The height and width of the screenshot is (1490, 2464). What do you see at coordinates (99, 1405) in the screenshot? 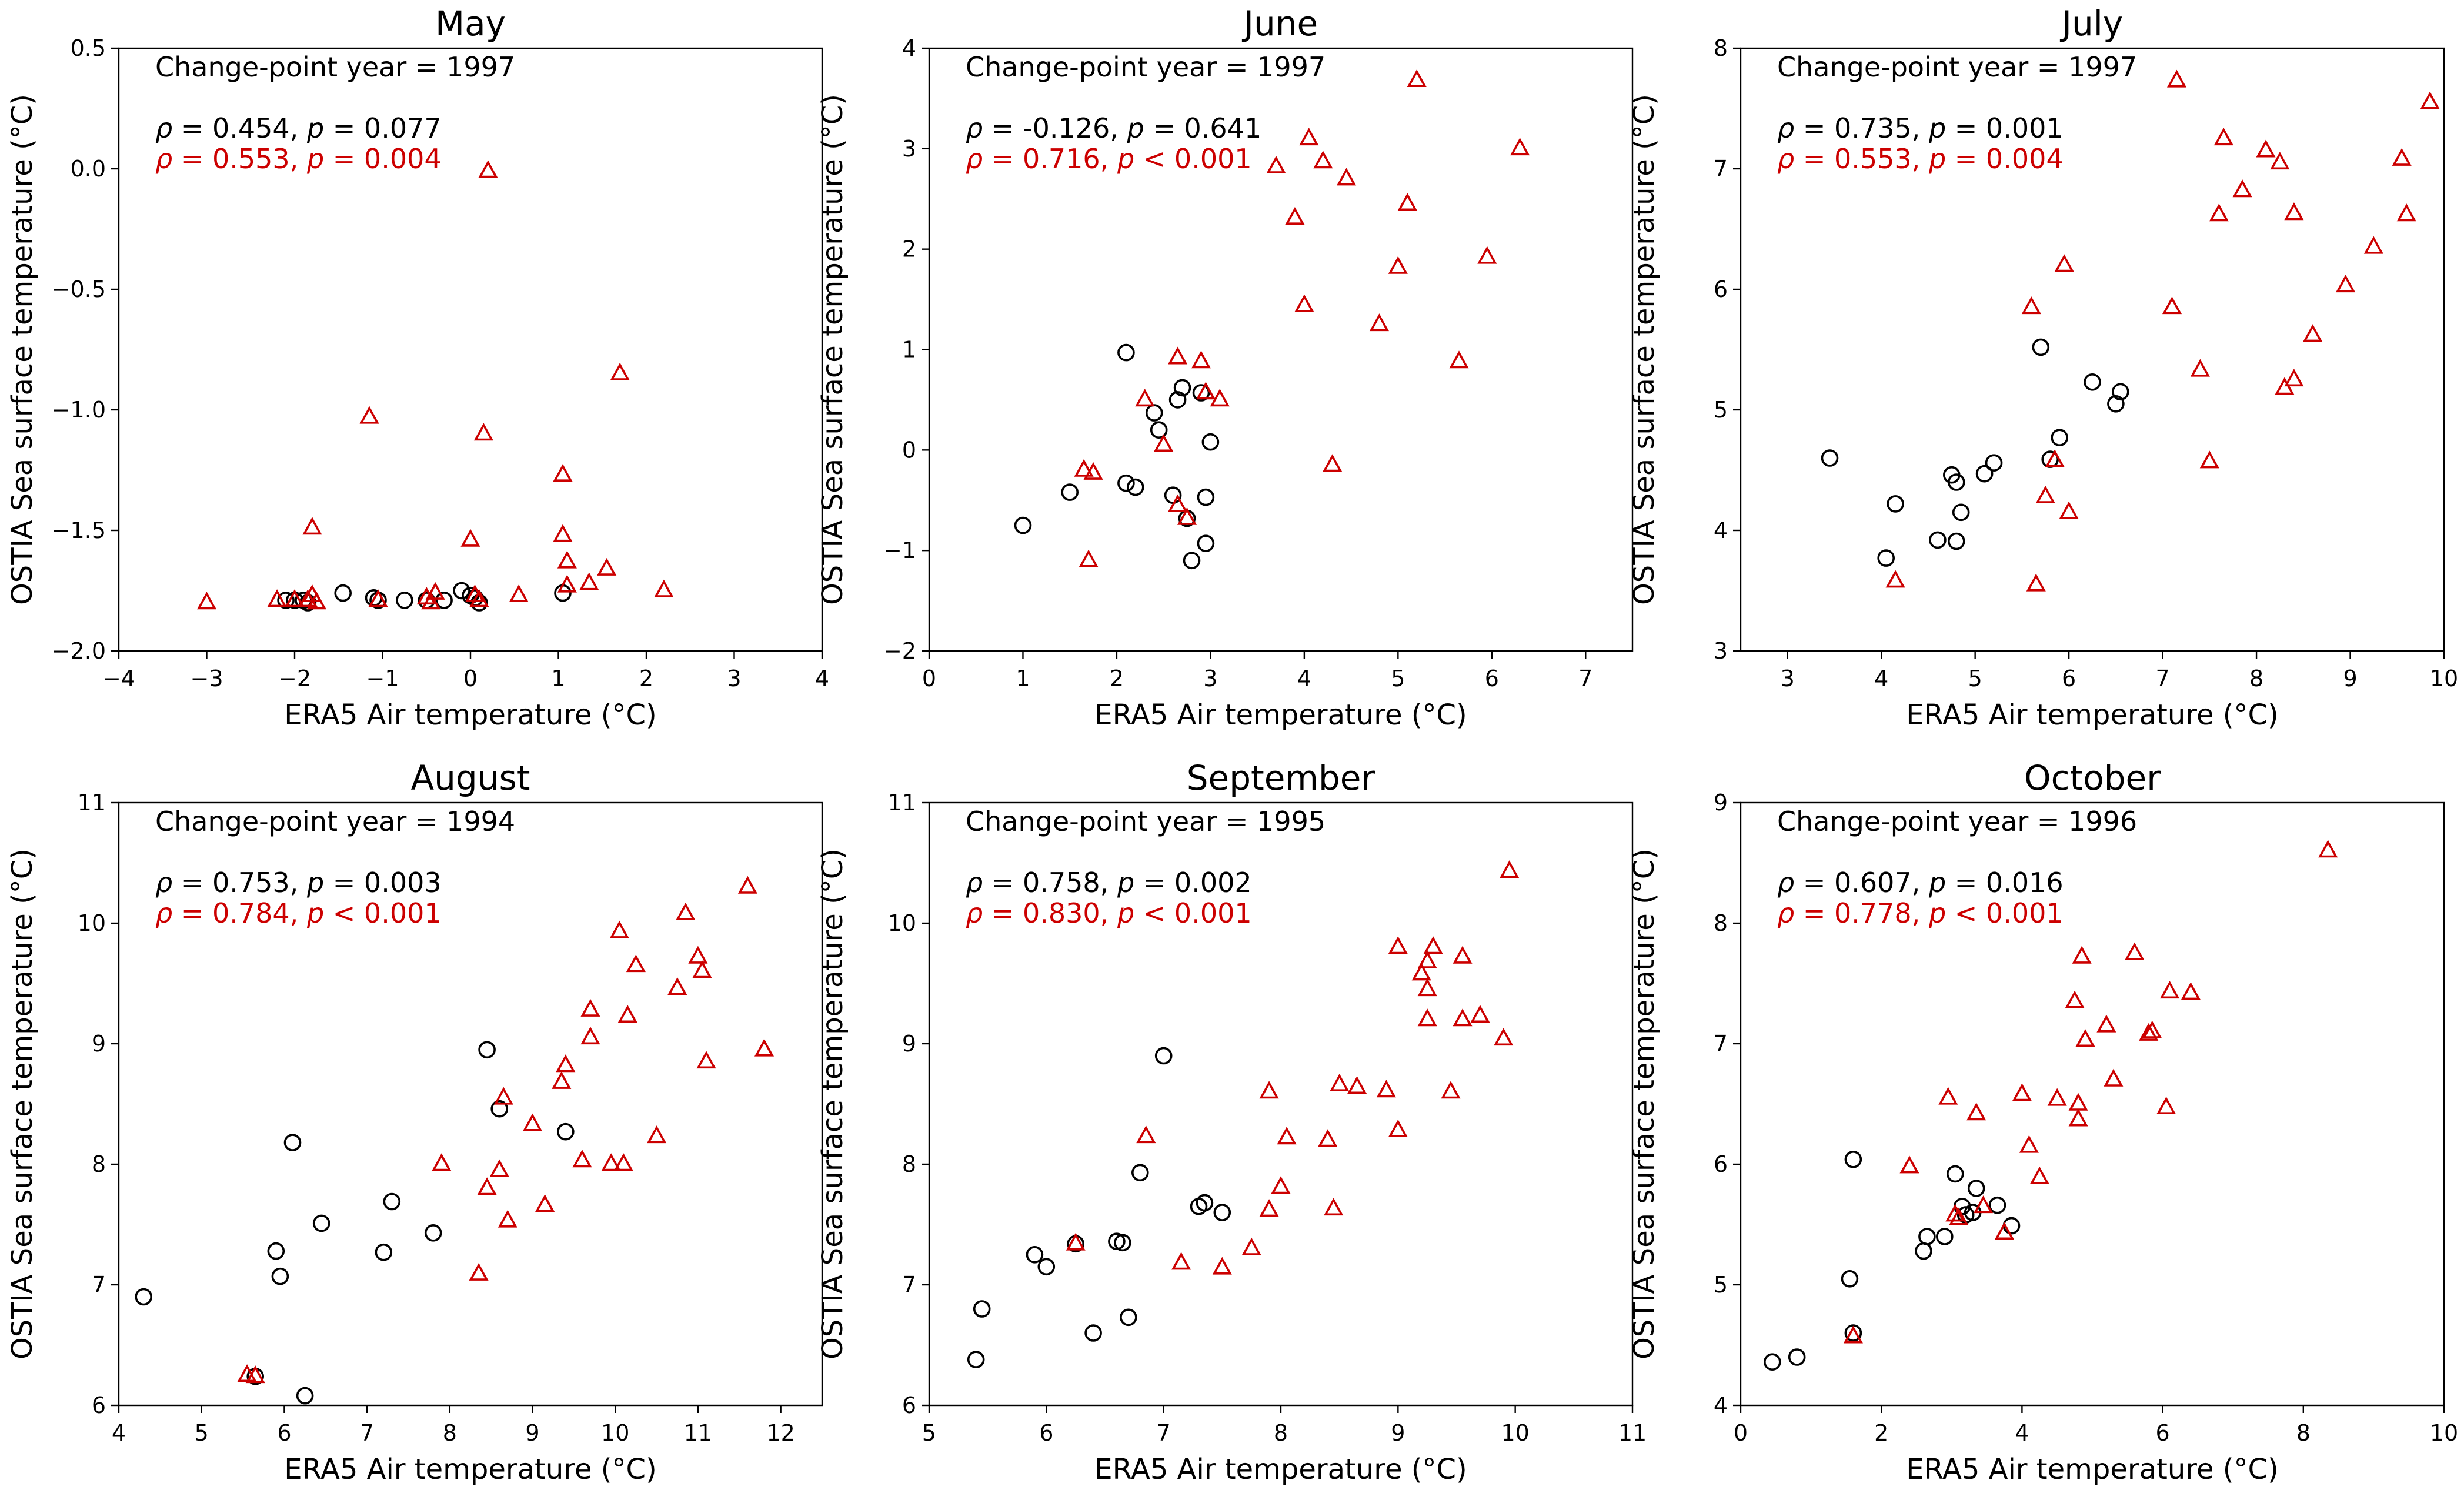
I see `y-tick-label: 6` at bounding box center [99, 1405].